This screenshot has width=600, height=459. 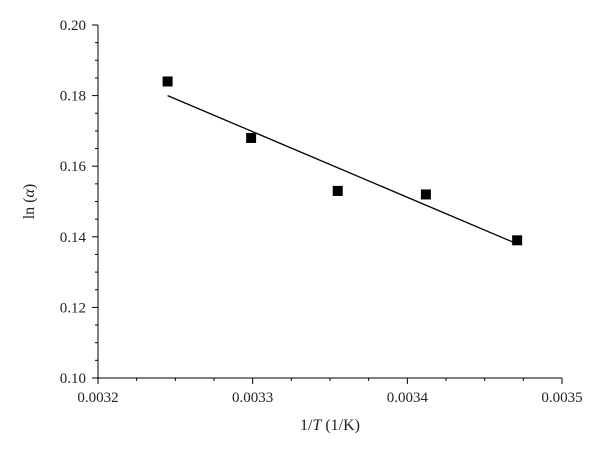 What do you see at coordinates (29, 208) in the screenshot?
I see `y-axis-title-prefix: ln (` at bounding box center [29, 208].